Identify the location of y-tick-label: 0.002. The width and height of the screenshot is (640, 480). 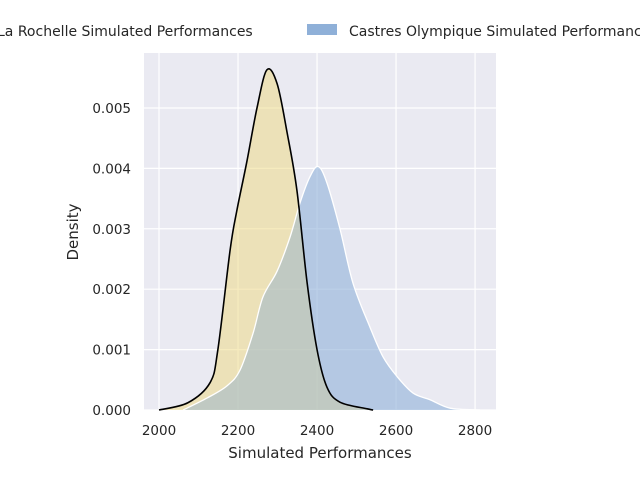
(111, 290).